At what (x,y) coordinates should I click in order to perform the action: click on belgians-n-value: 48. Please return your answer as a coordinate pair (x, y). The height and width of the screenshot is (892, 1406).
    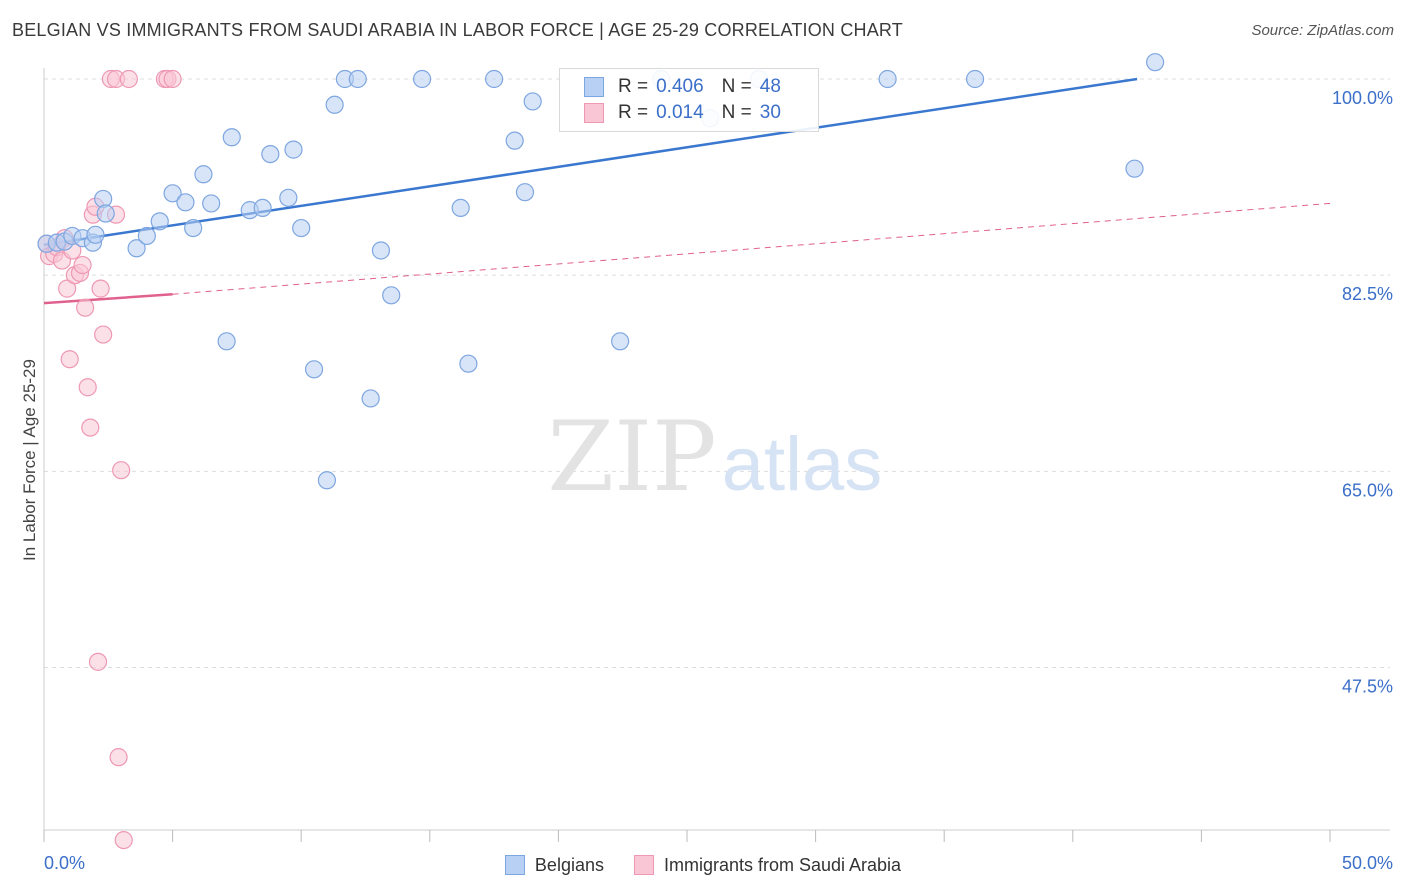
    Looking at the image, I should click on (770, 86).